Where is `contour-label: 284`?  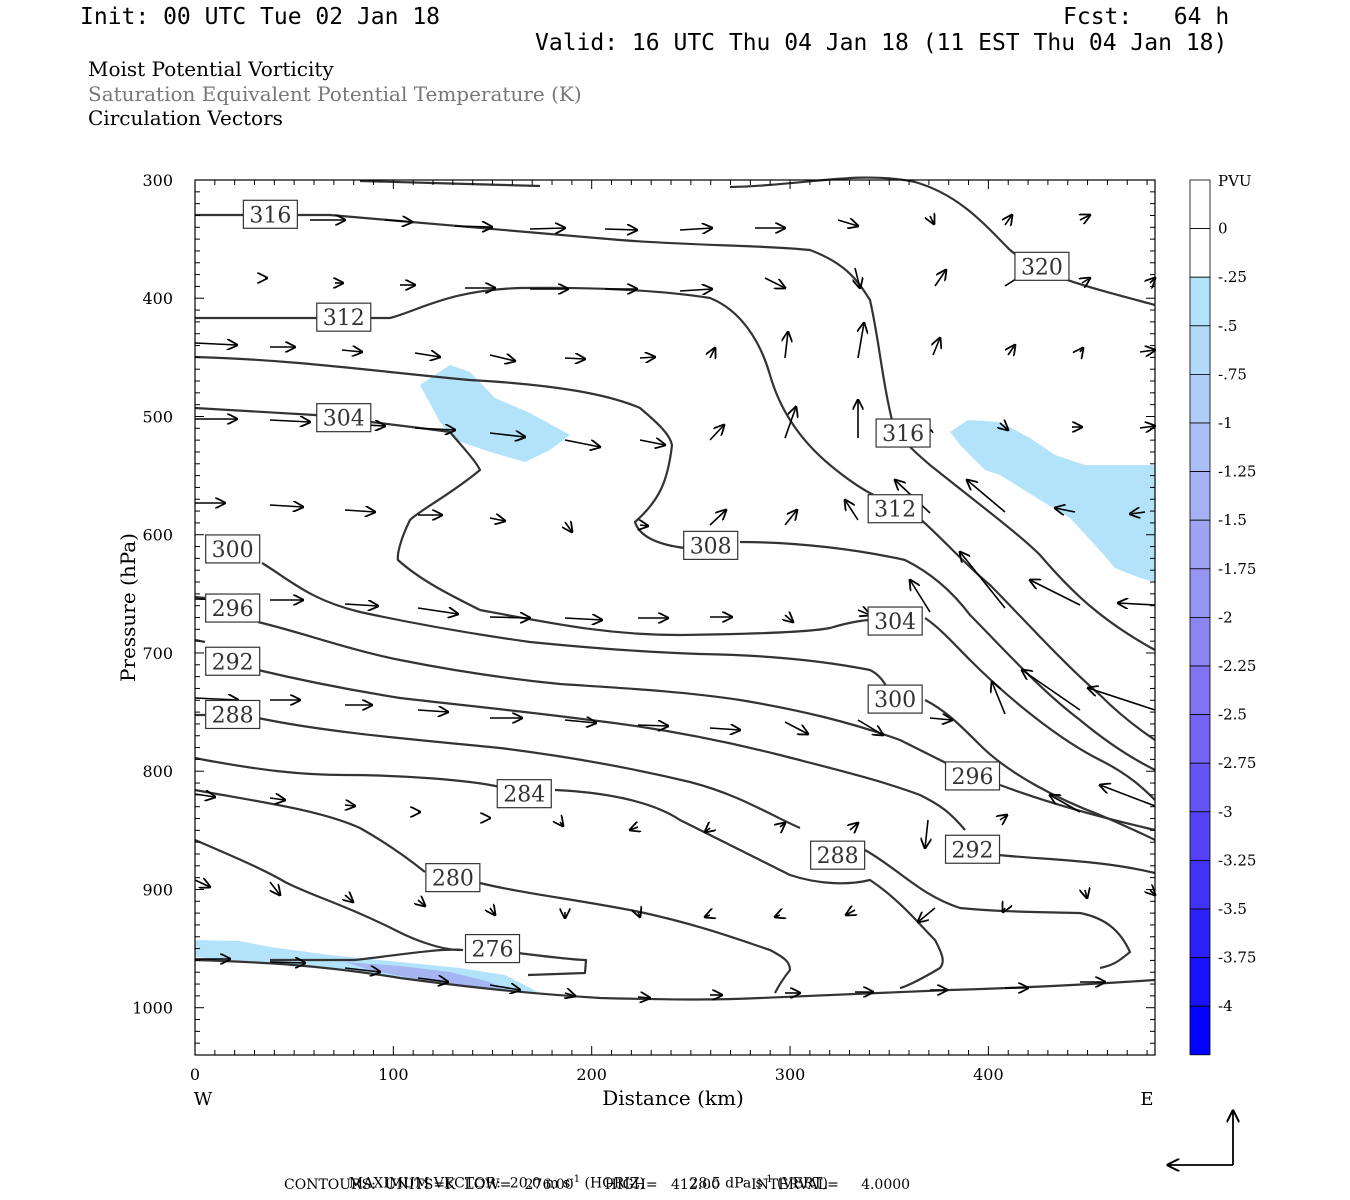
contour-label: 284 is located at coordinates (524, 794).